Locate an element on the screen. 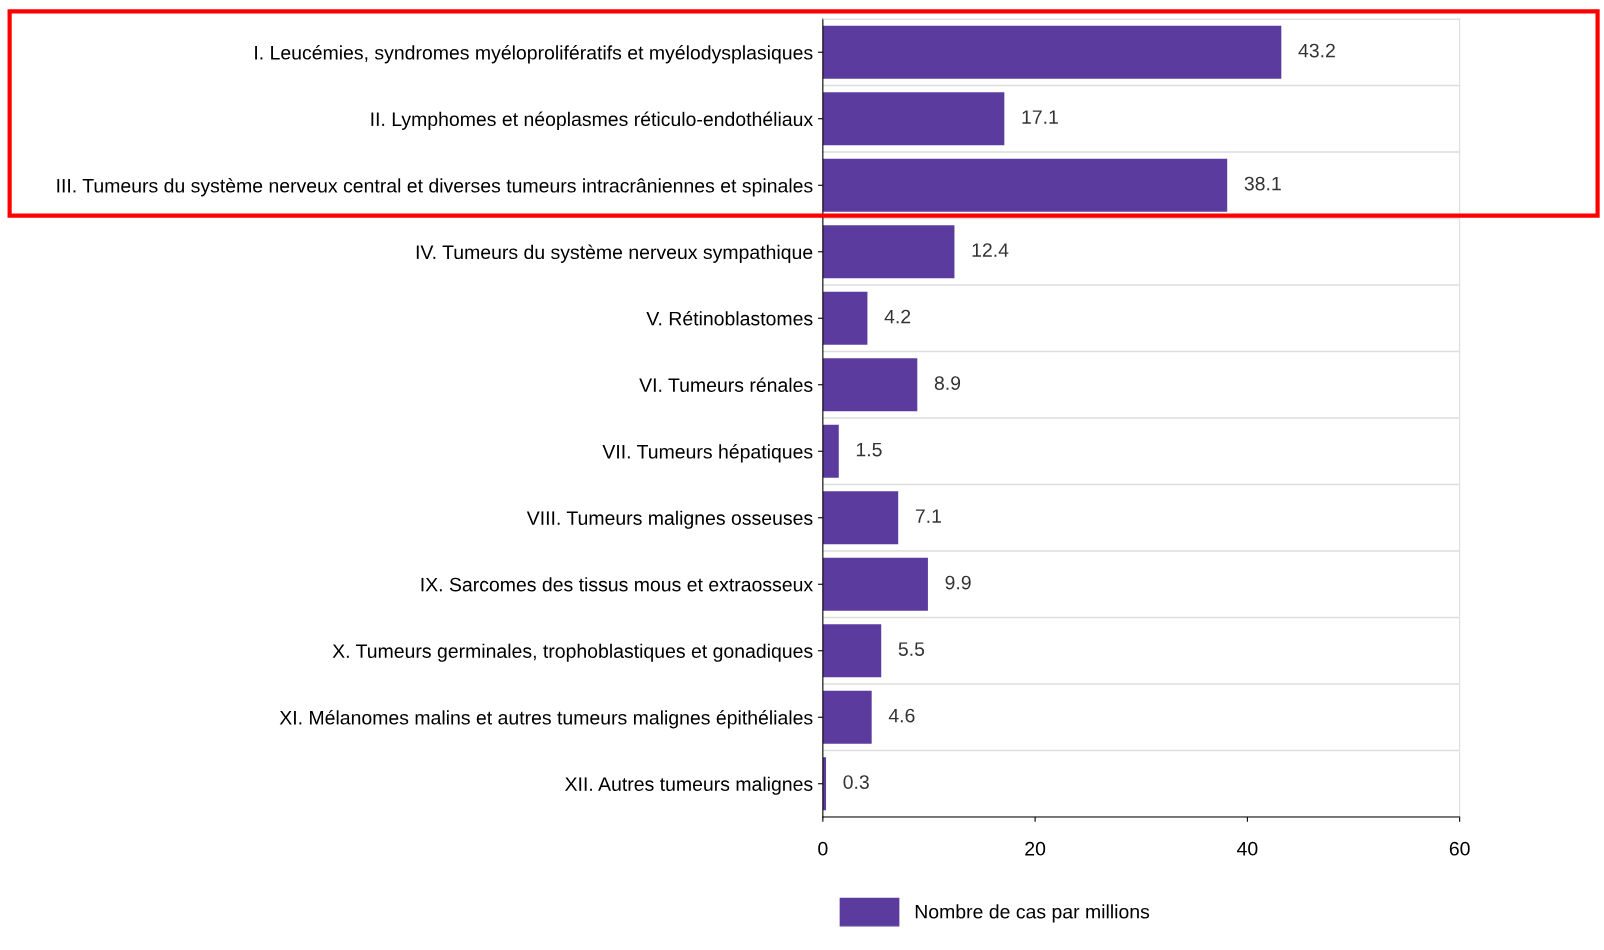 This screenshot has height=950, width=1604. y-tick-label: XII. Autres tumeurs malignes is located at coordinates (689, 785).